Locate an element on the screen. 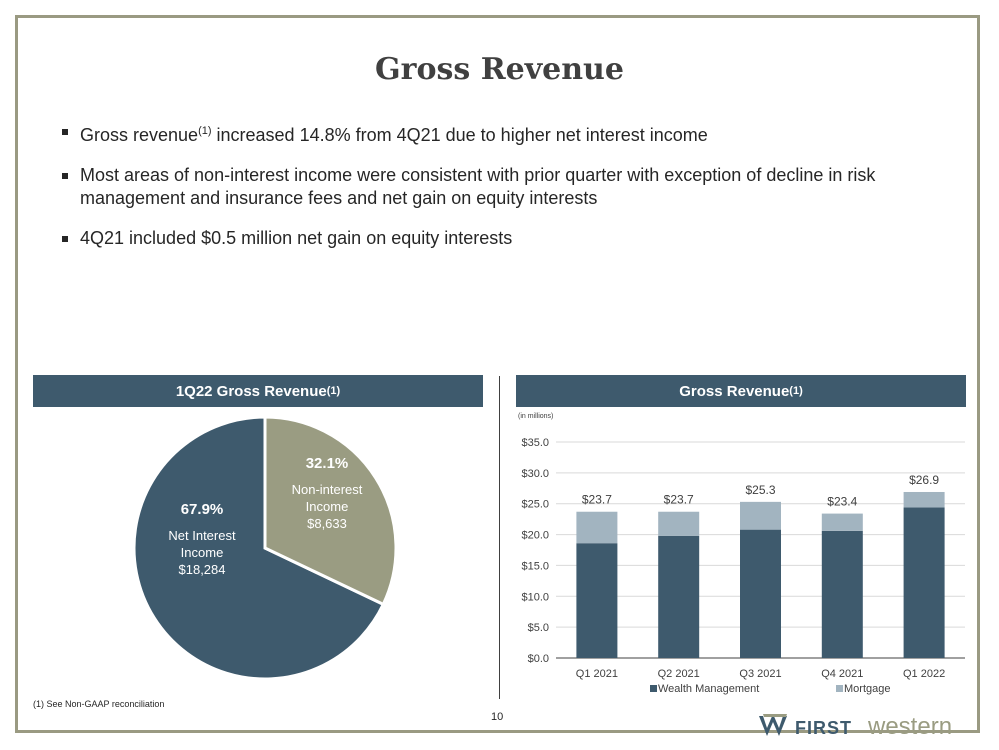 This screenshot has height=750, width=999. footnote: (1) See Non-GAAP reconciliation is located at coordinates (99, 704).